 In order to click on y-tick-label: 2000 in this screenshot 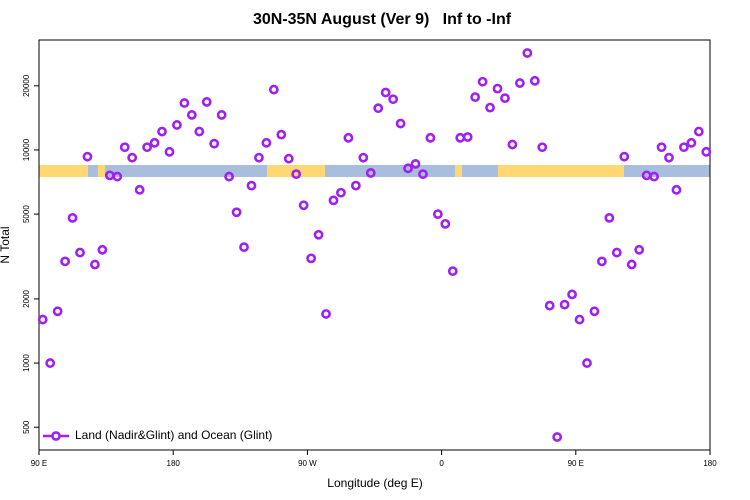, I will do `click(26, 298)`.